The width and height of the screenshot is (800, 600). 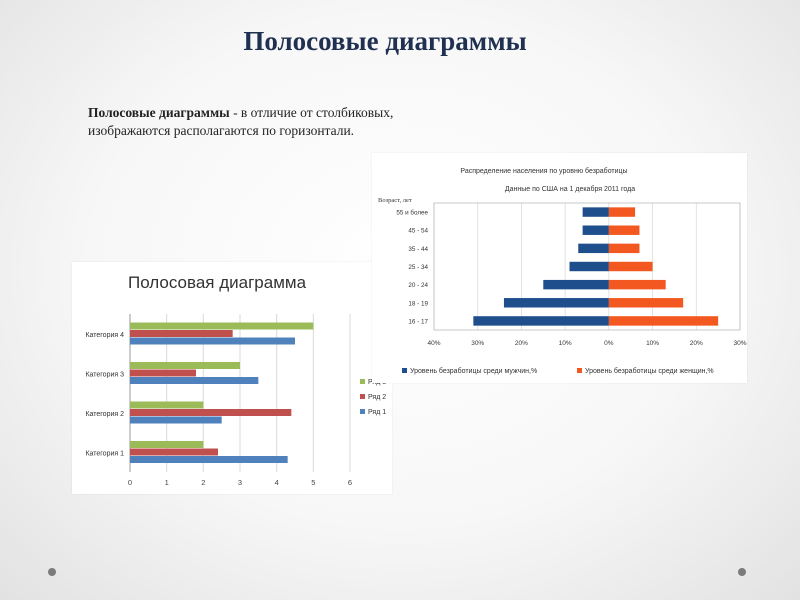 I want to click on chart-subtitle: Данные по США на 1 декабря 2011 года, so click(x=570, y=189).